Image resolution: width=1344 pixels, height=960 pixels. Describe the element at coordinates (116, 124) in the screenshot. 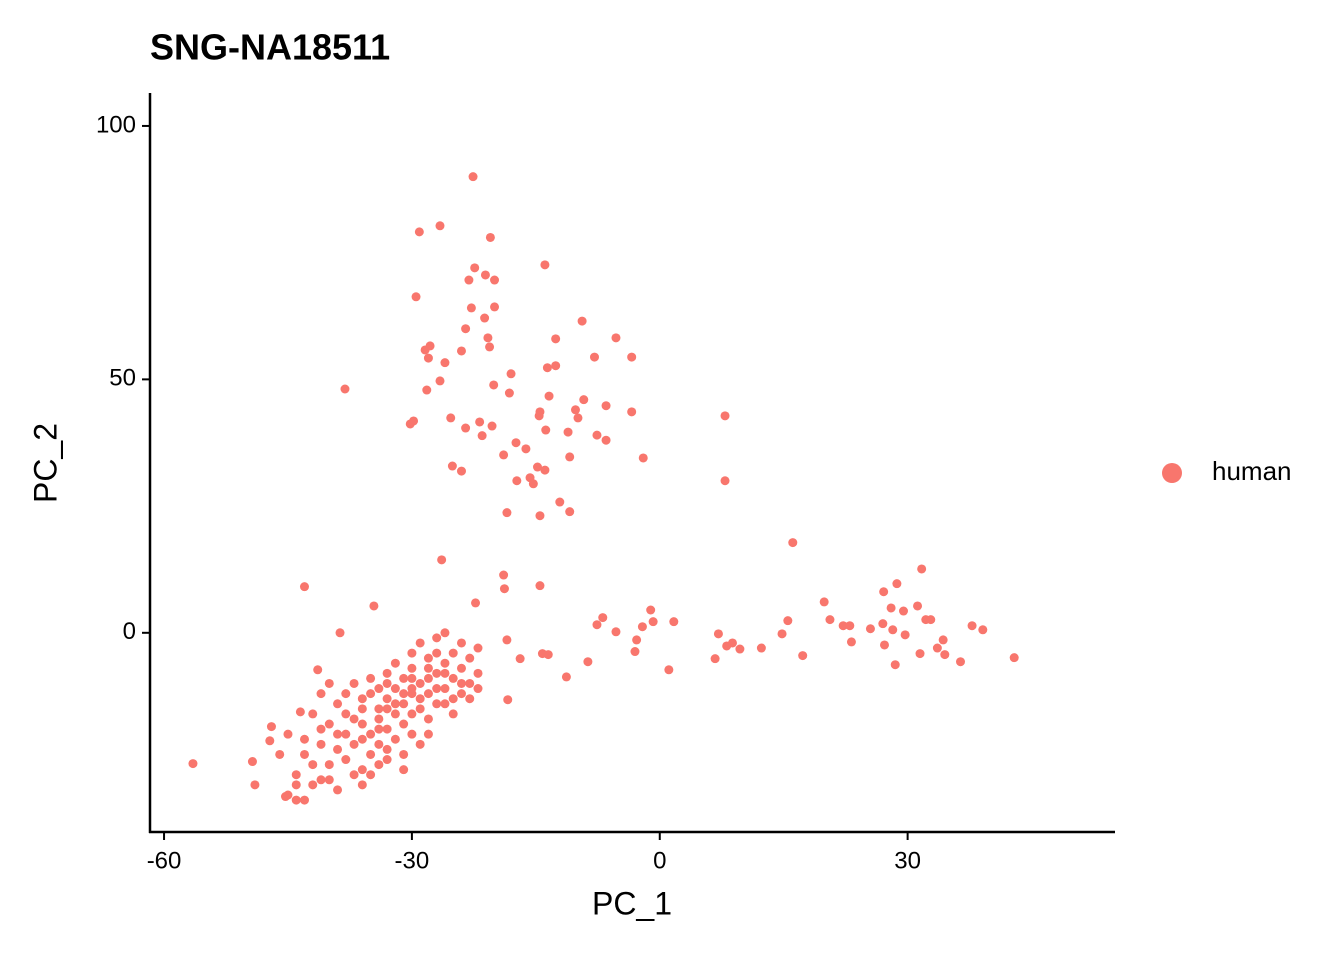

I see `y-tick-label: 100` at that location.